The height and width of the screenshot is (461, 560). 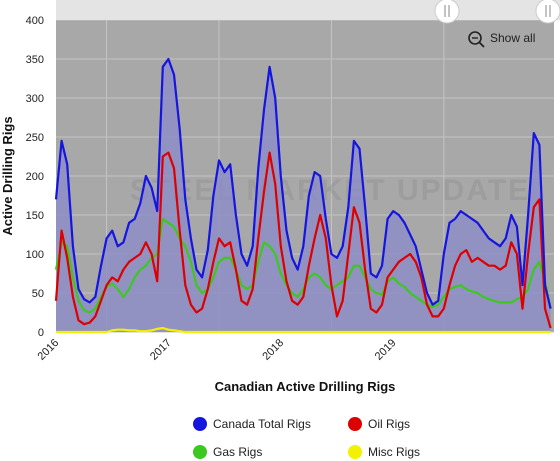 I want to click on legend-item-gas-rigs: Gas Rigs, so click(x=227, y=452).